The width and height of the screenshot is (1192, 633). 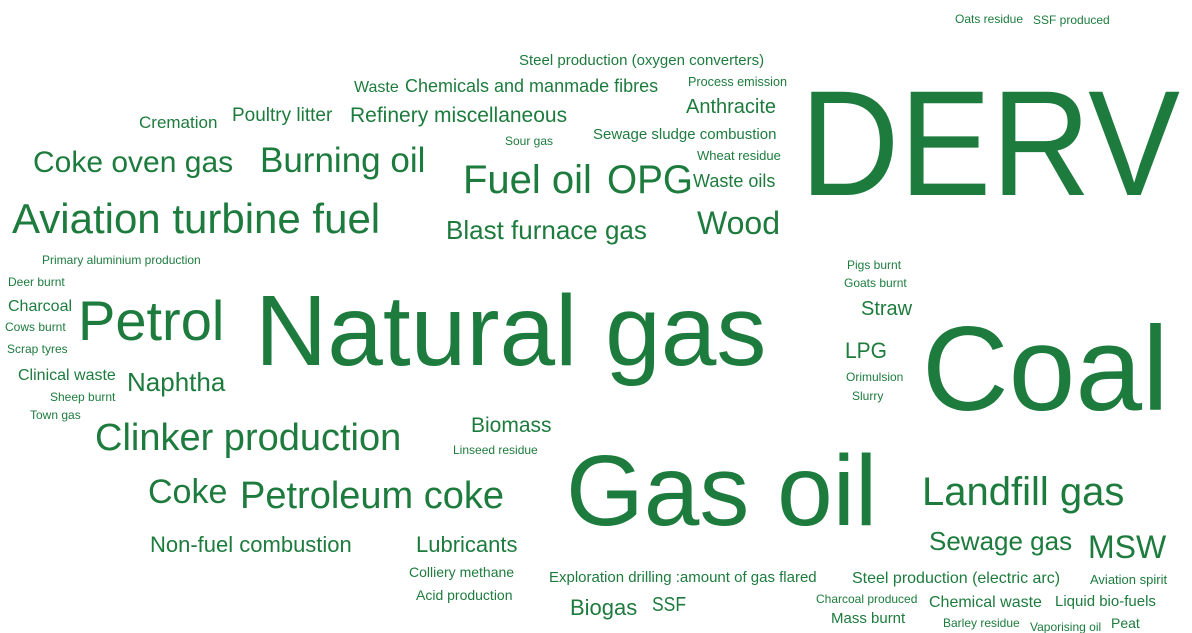 What do you see at coordinates (36, 282) in the screenshot?
I see `word: Deer burnt` at bounding box center [36, 282].